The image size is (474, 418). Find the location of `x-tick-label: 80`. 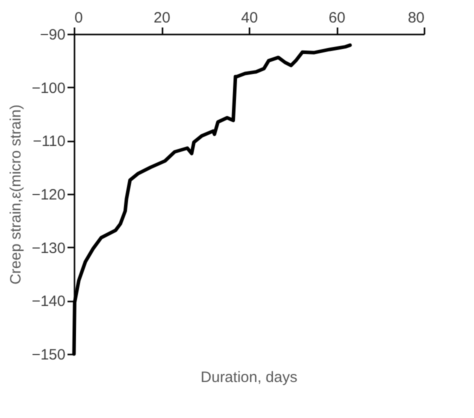

x-tick-label: 80 is located at coordinates (416, 18).